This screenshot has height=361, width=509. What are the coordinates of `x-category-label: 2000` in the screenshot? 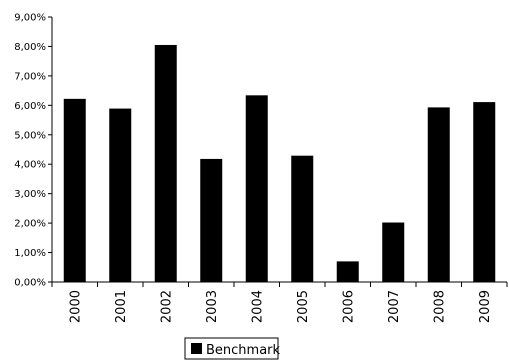 It's located at (75, 306).